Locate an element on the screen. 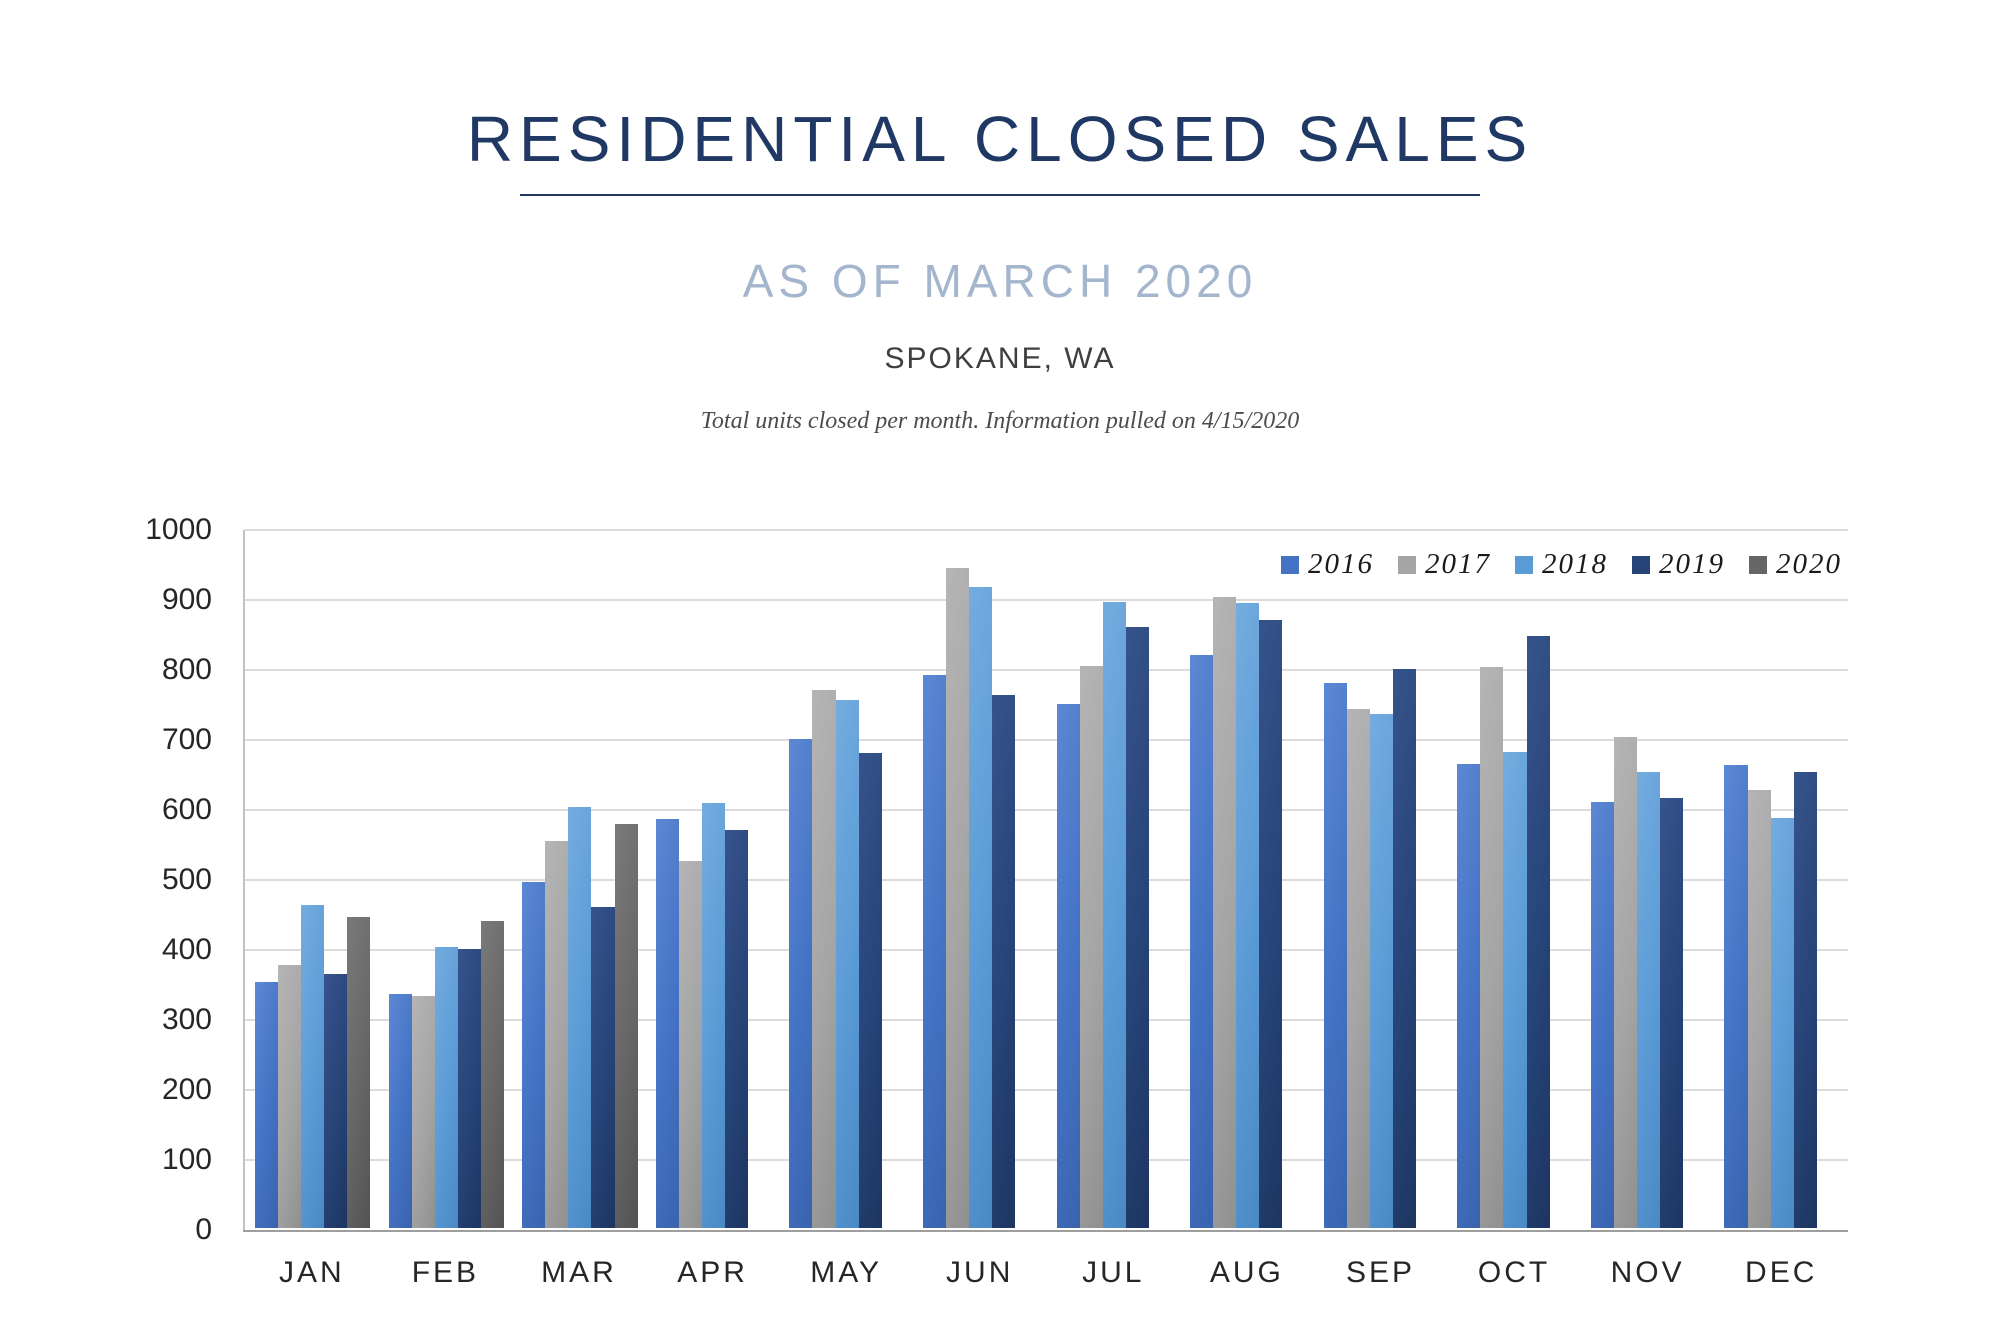 The height and width of the screenshot is (1341, 2000). bar-JUN-2016 is located at coordinates (934, 951).